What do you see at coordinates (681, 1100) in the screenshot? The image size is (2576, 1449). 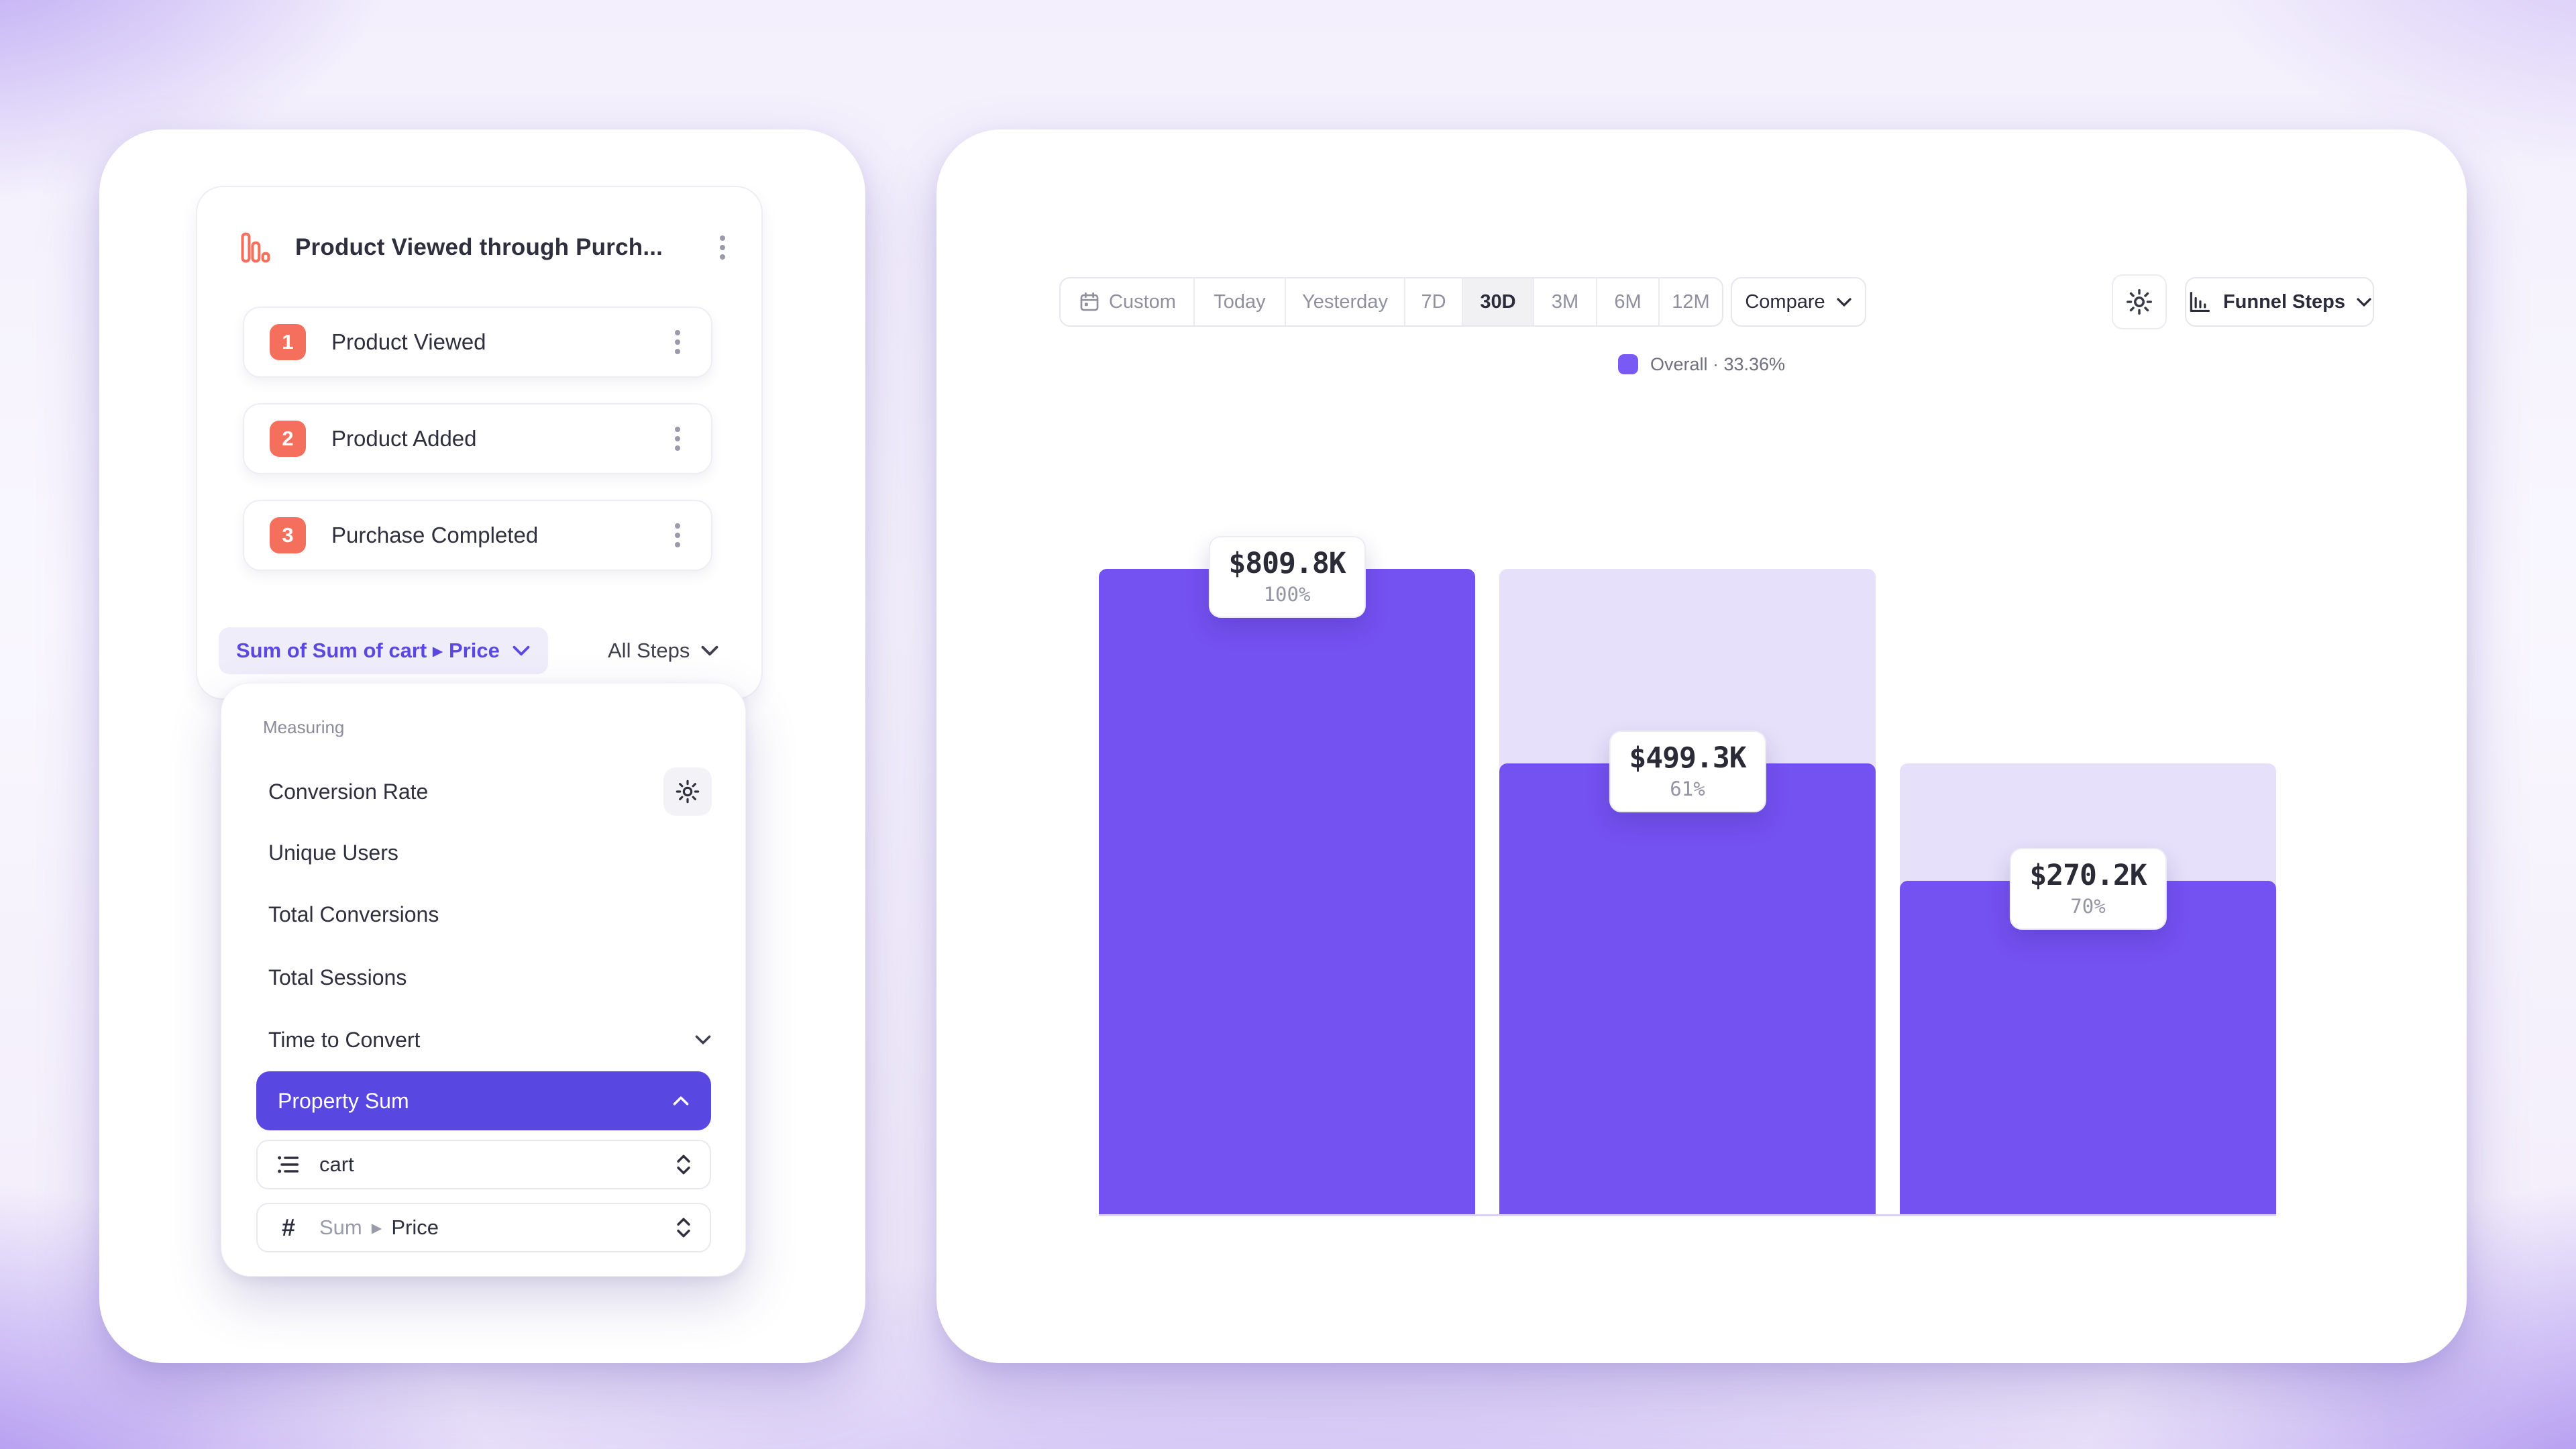 I see `chevron-up-icon` at bounding box center [681, 1100].